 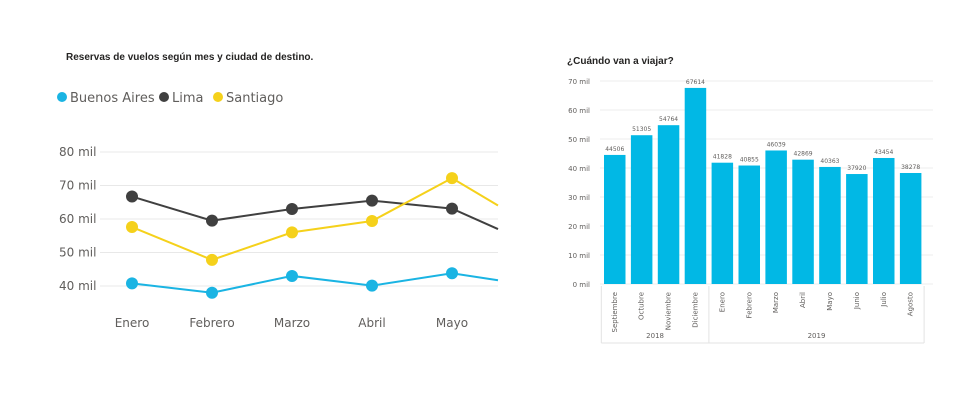 What do you see at coordinates (749, 160) in the screenshot?
I see `bar-data-label: 40855` at bounding box center [749, 160].